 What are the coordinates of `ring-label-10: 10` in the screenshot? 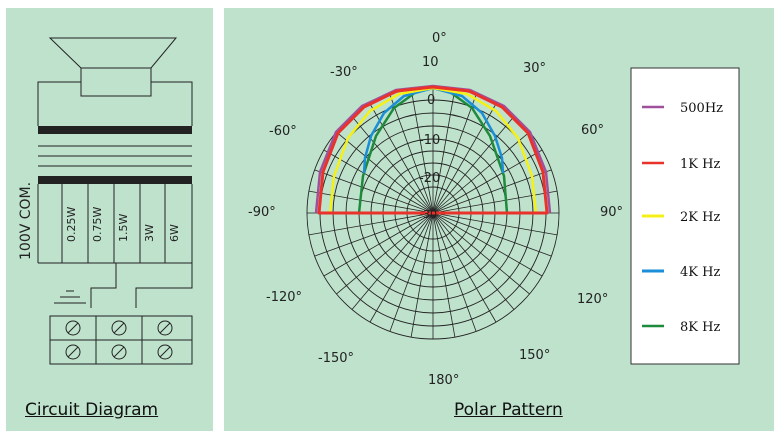 It's located at (430, 62).